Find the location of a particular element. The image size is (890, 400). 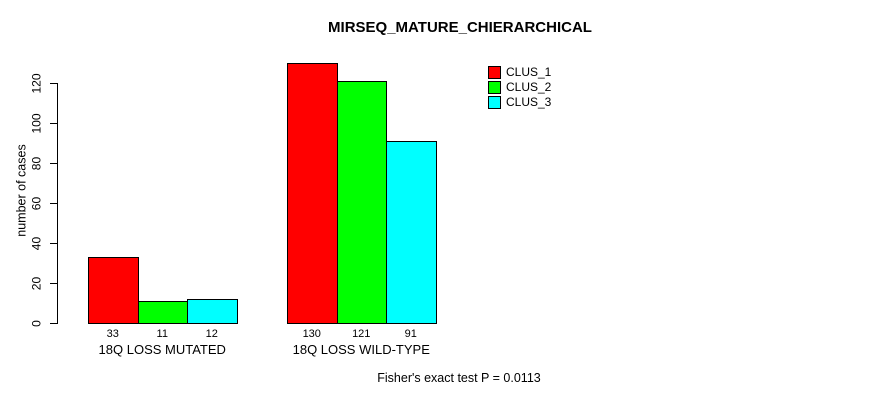

y-axis-tick-label: 80 is located at coordinates (36, 163).